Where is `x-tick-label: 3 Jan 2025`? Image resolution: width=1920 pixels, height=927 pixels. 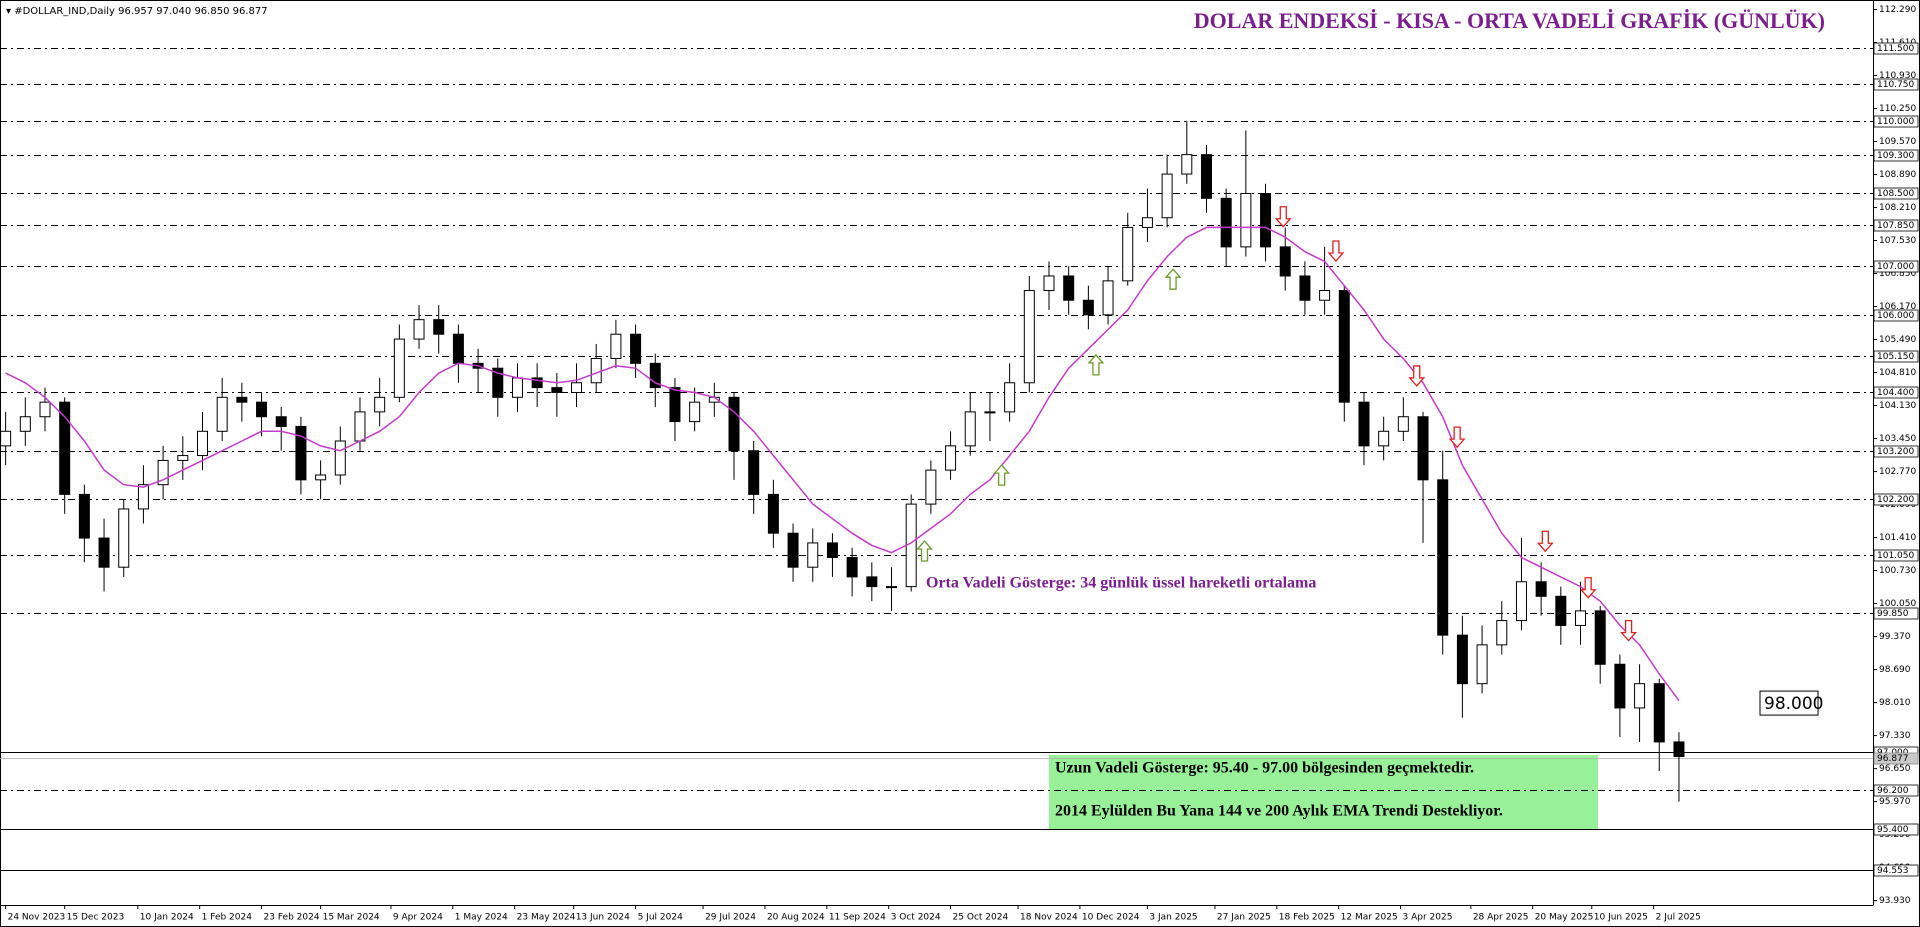
x-tick-label: 3 Jan 2025 is located at coordinates (1173, 918).